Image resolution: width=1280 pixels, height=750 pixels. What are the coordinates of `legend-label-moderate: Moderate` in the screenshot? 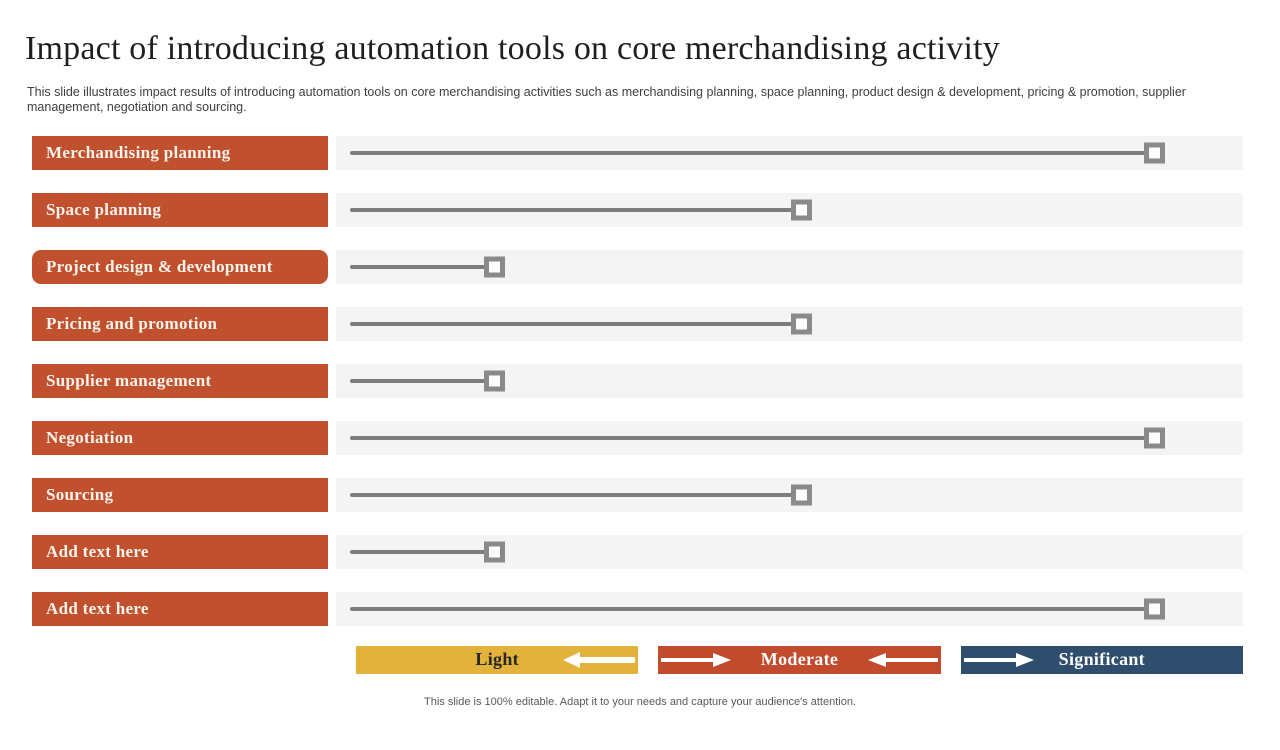 It's located at (799, 659).